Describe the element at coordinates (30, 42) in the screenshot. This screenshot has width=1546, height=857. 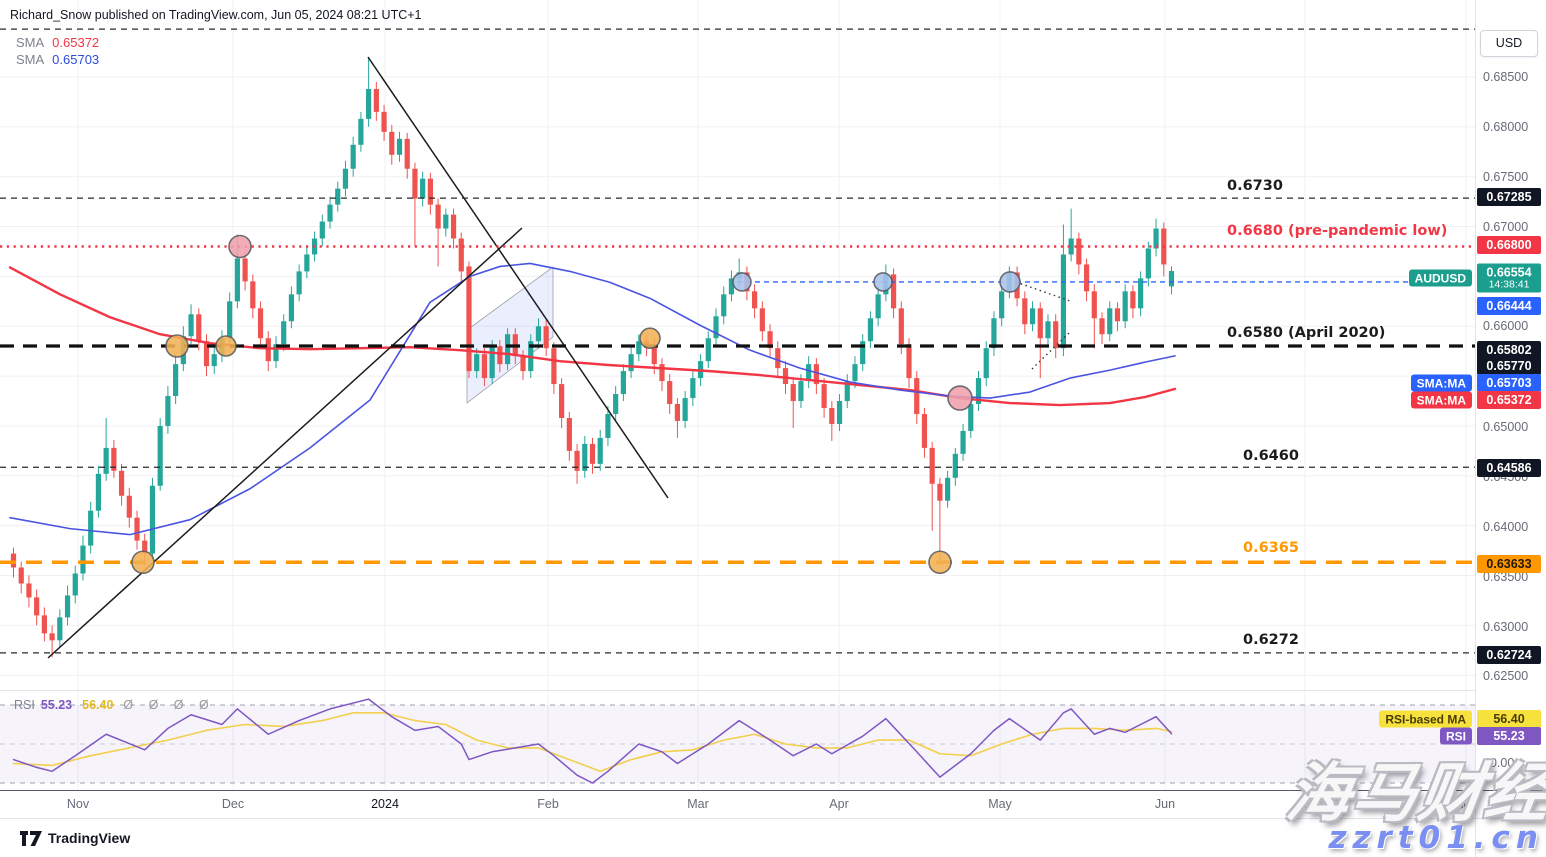
I see `sma-legend-red-label: SMA` at that location.